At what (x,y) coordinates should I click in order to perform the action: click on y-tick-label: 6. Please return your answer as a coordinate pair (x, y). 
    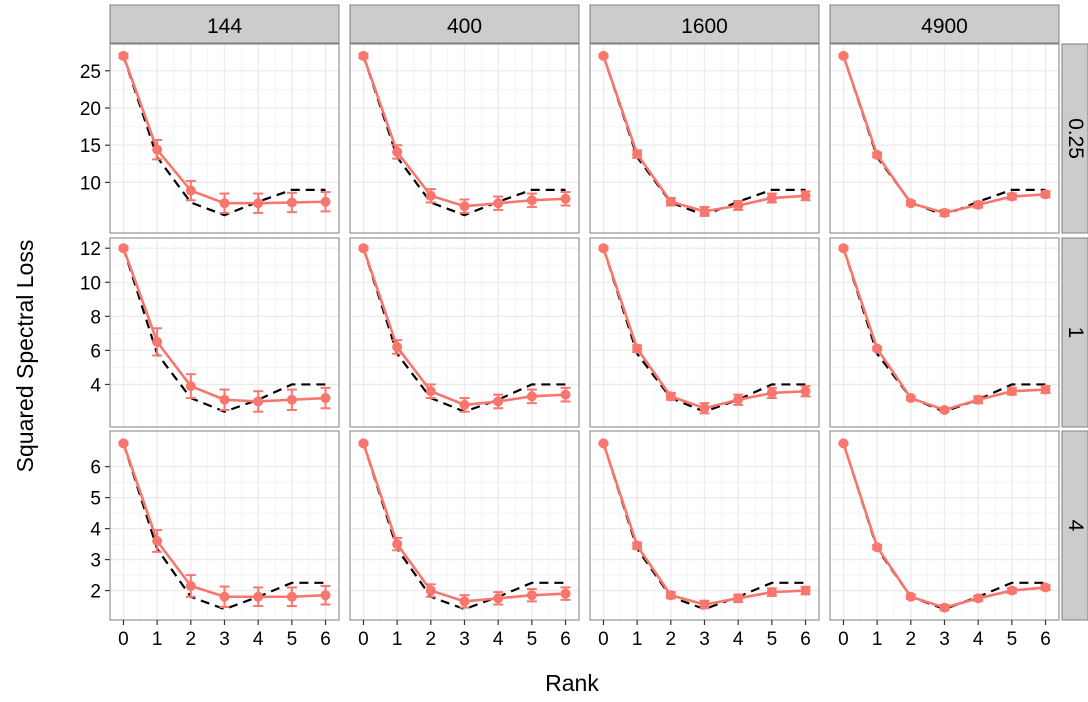
    Looking at the image, I should click on (95, 351).